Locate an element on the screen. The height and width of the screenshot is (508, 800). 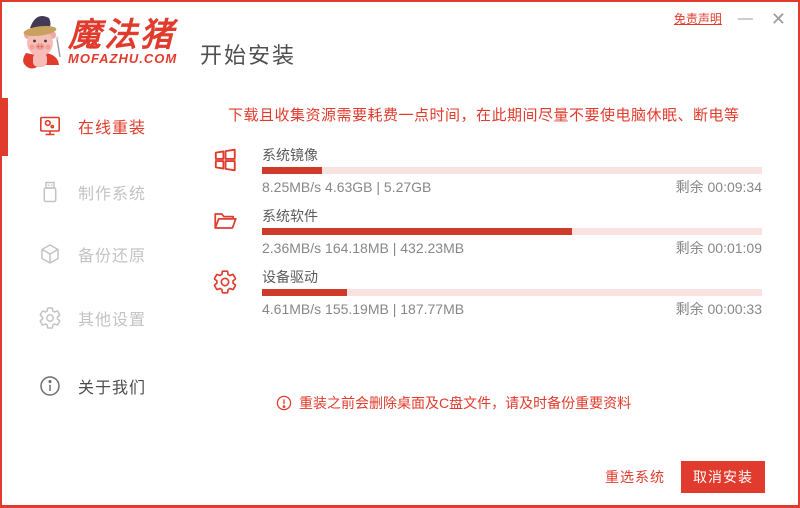
sidebar-item-online-reinstall: 在线重装 is located at coordinates (92, 126).